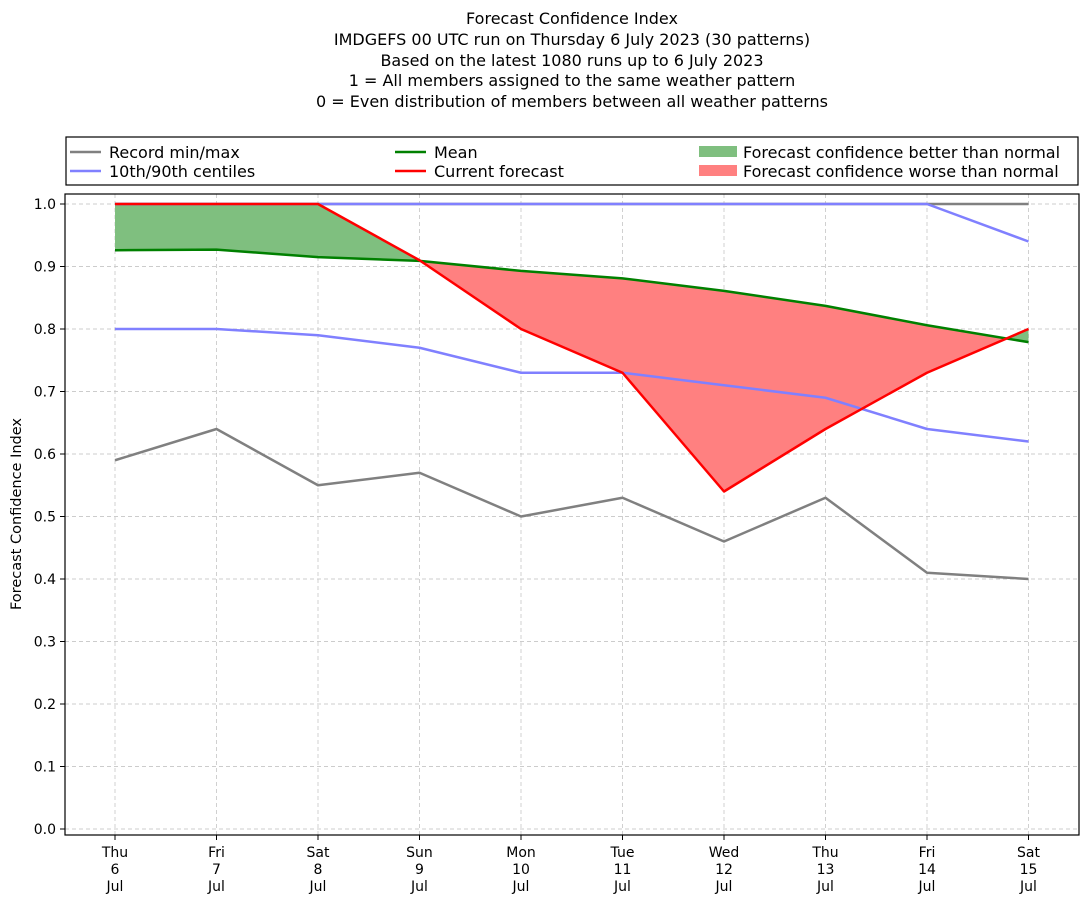  I want to click on x-tick-label-1-1: 7, so click(216, 870).